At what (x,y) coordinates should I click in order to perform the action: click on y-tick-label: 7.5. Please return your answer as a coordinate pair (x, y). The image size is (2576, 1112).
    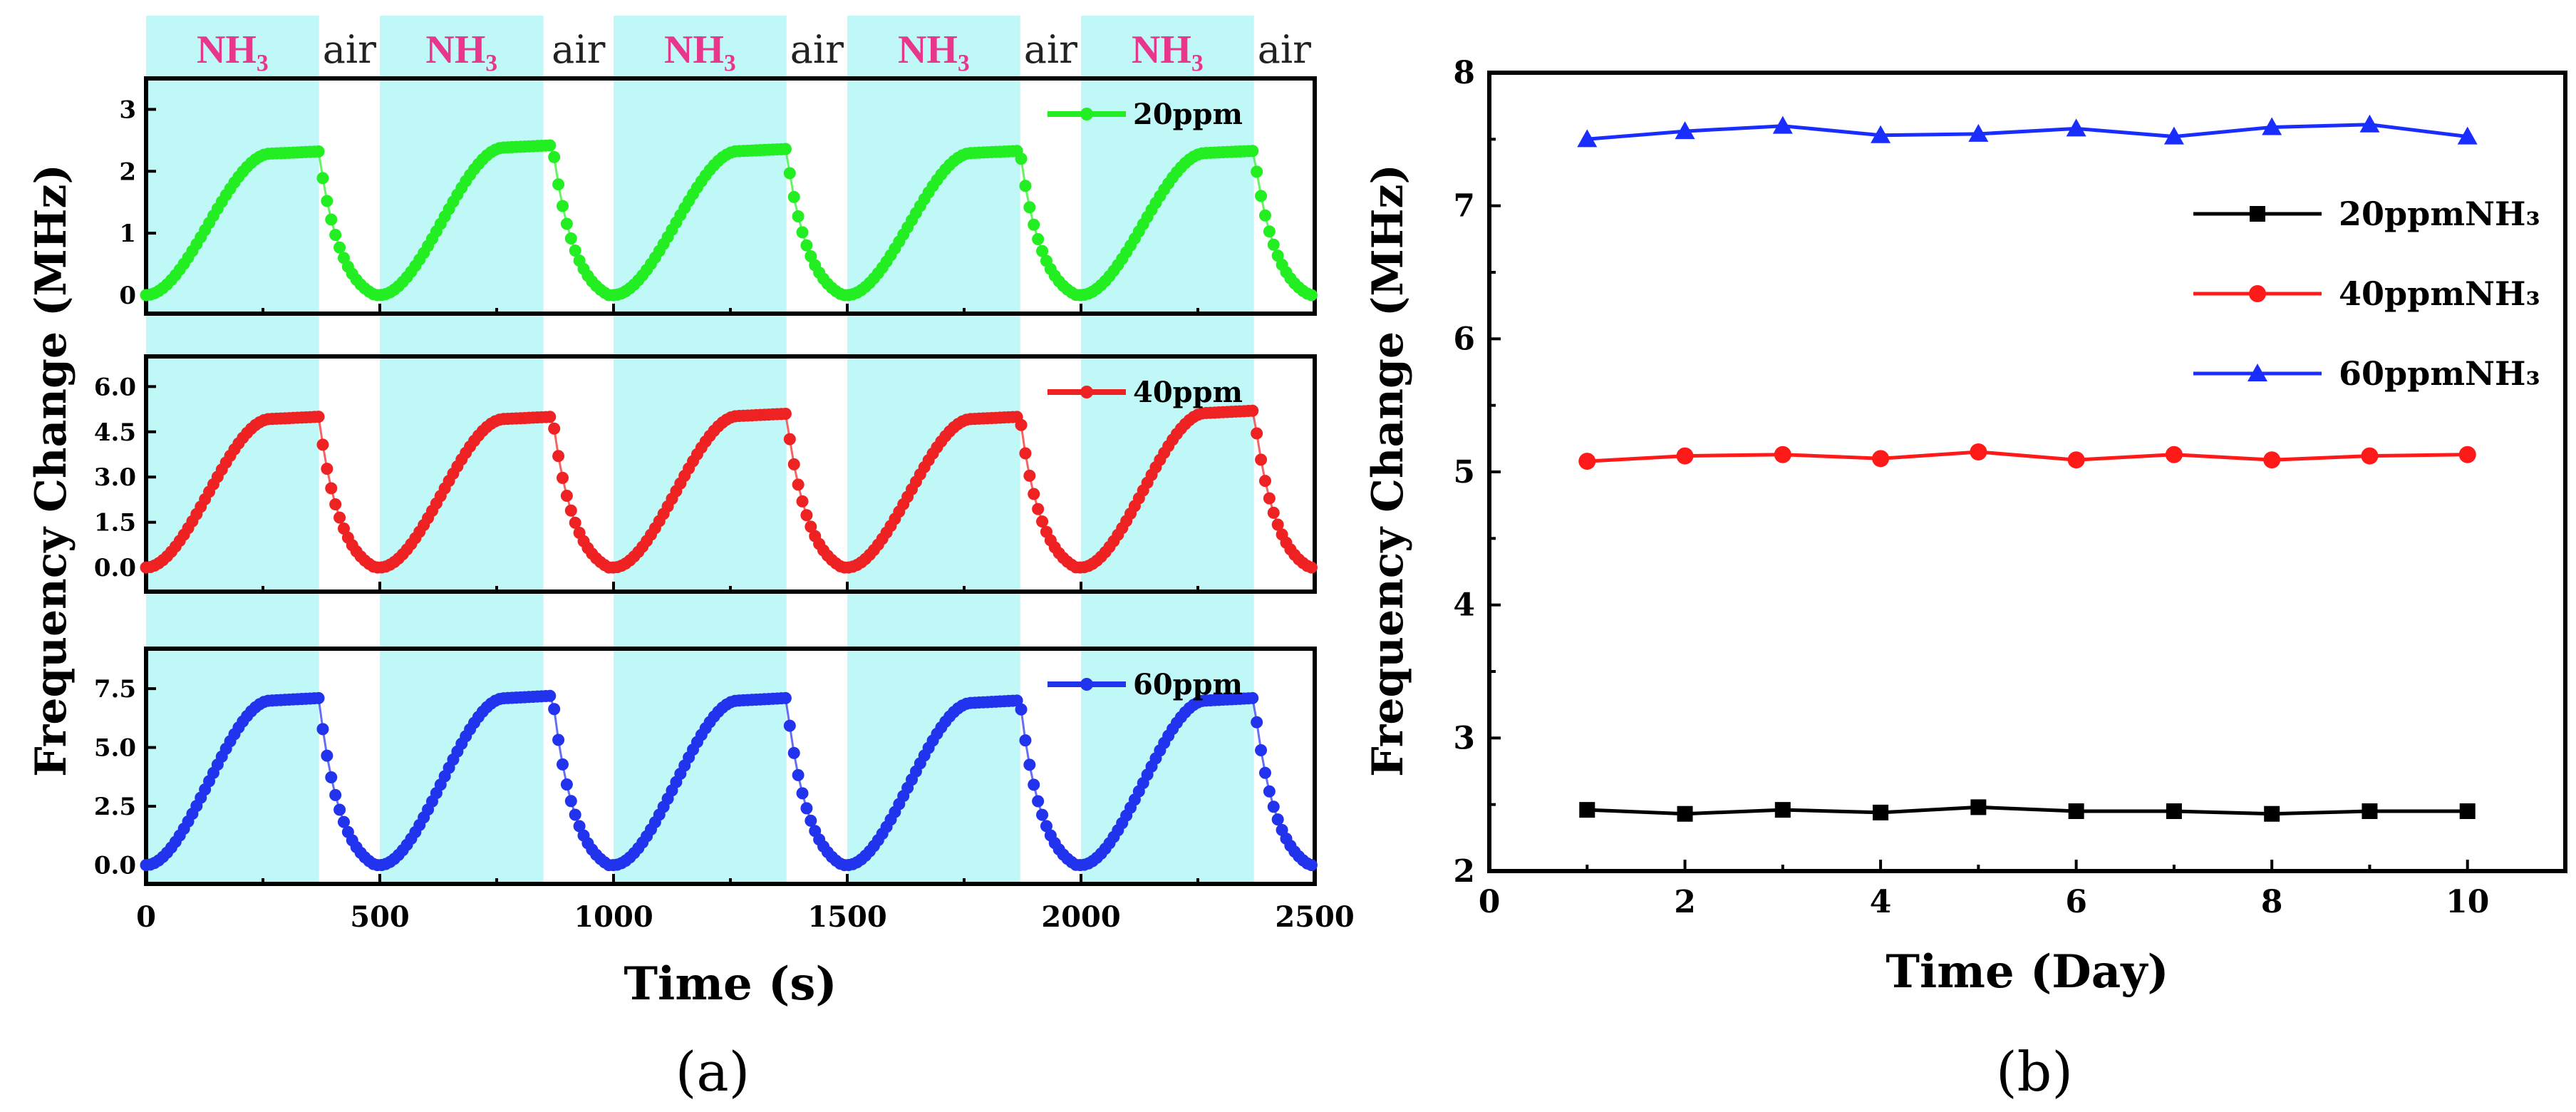
    Looking at the image, I should click on (115, 689).